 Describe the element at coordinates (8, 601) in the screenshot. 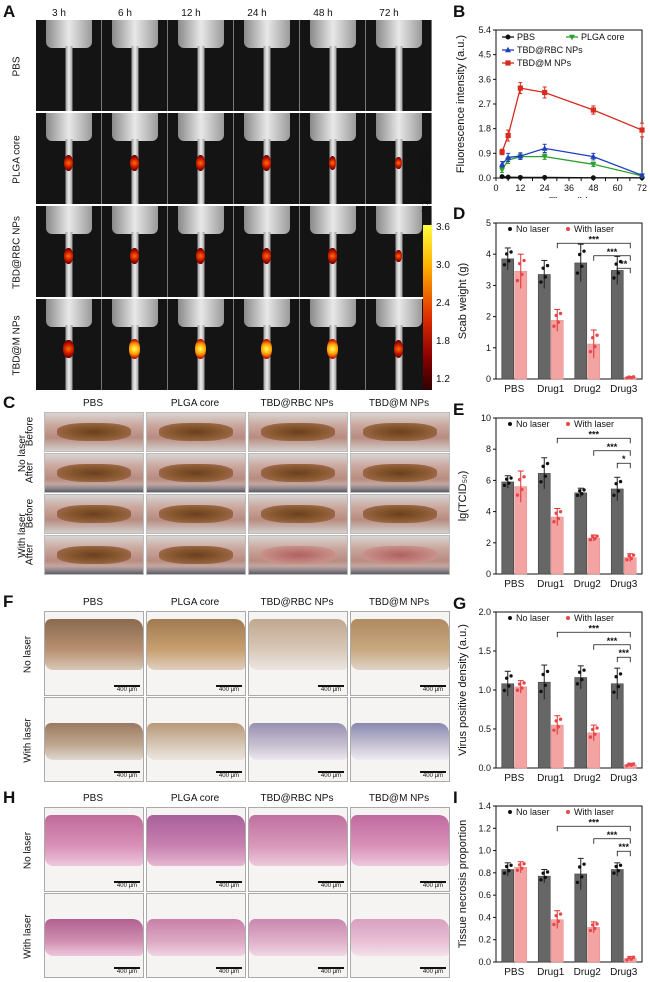

I see `panel-label-f: F` at that location.